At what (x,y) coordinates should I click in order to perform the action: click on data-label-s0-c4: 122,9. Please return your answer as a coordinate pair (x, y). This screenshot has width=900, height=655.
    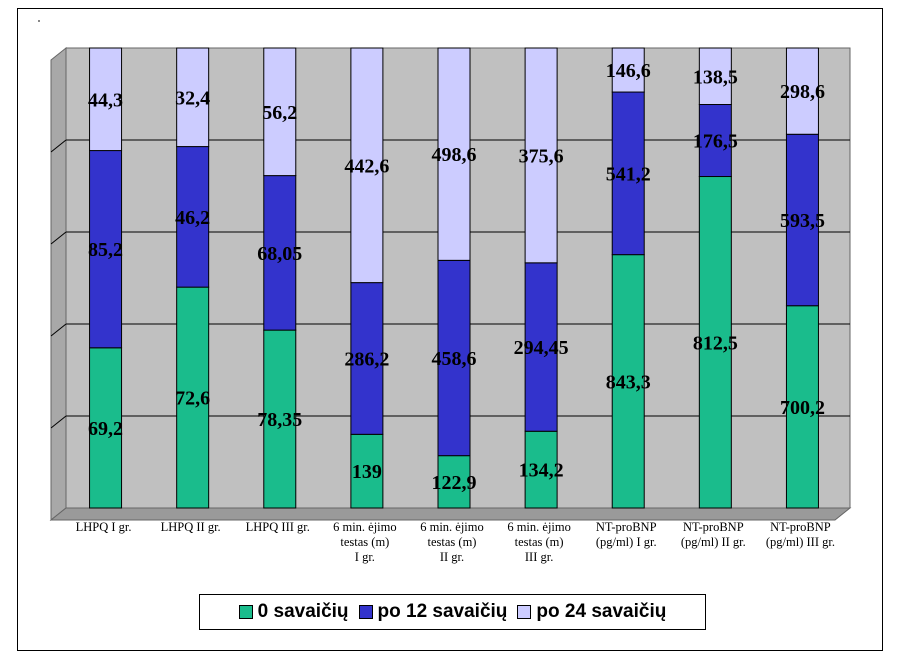
    Looking at the image, I should click on (454, 483).